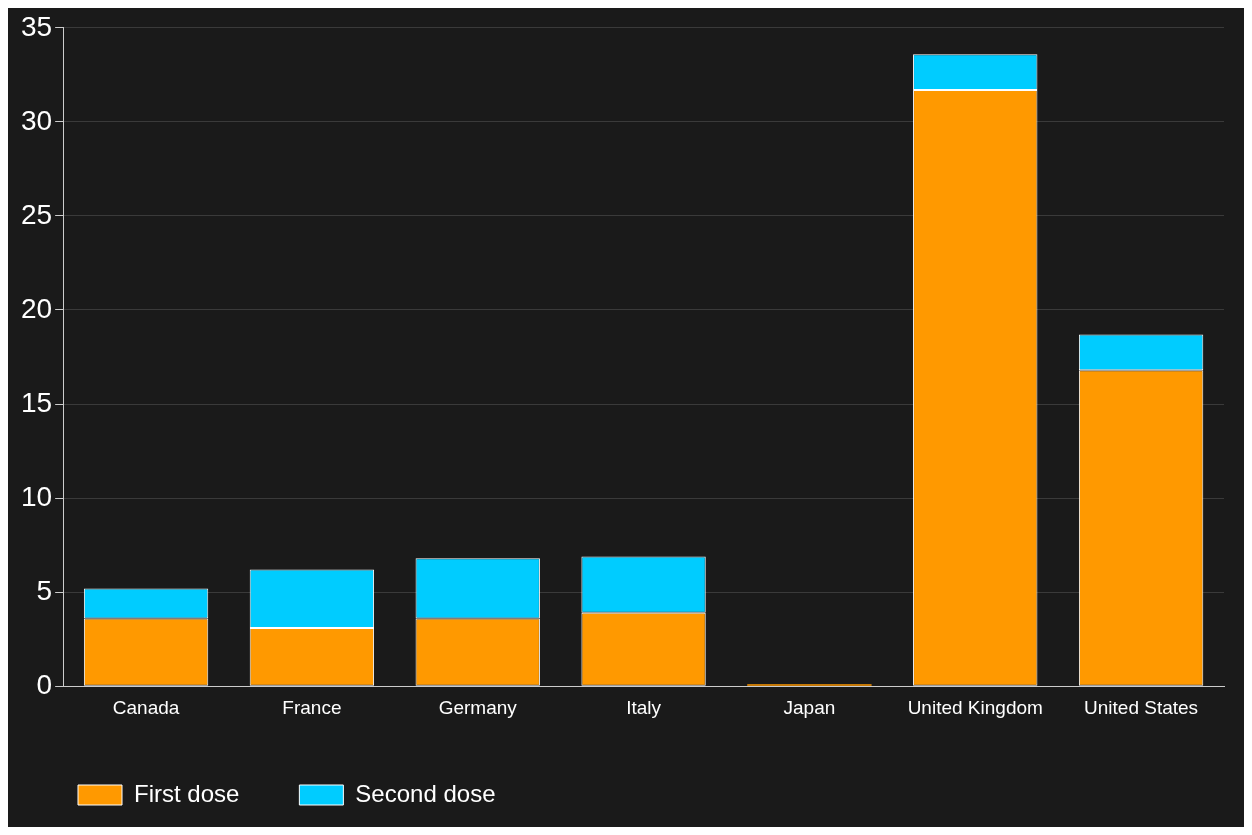  I want to click on y-tick-label: 35, so click(36, 26).